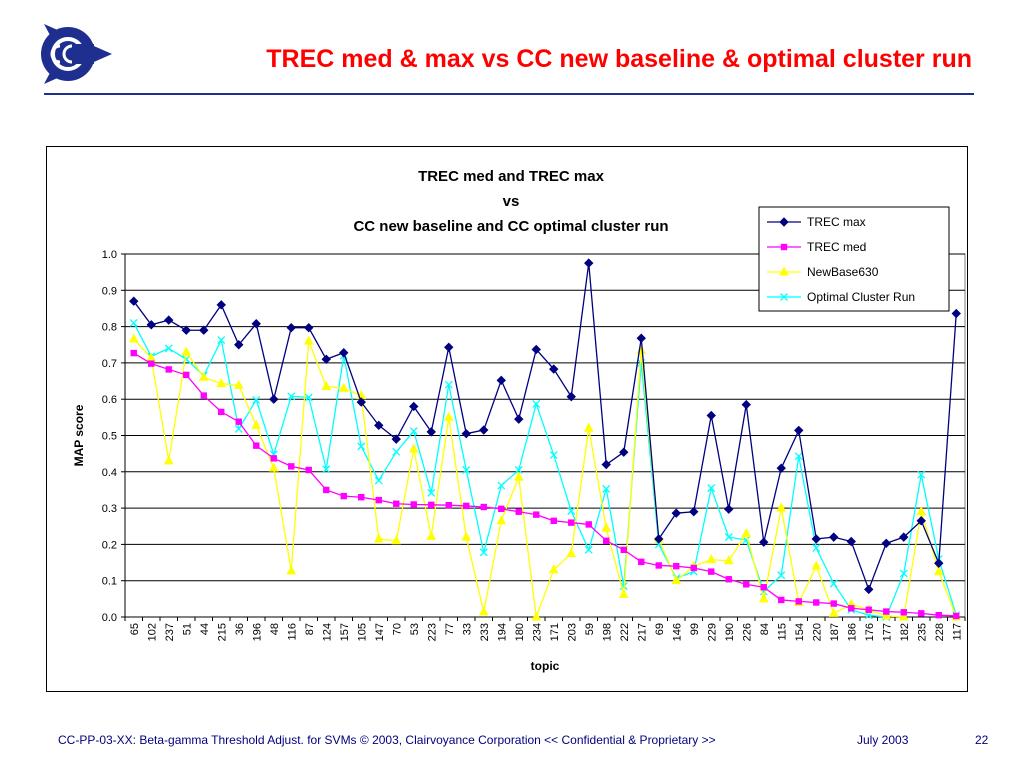 Image resolution: width=1024 pixels, height=768 pixels. I want to click on x-tick-label: 187, so click(835, 632).